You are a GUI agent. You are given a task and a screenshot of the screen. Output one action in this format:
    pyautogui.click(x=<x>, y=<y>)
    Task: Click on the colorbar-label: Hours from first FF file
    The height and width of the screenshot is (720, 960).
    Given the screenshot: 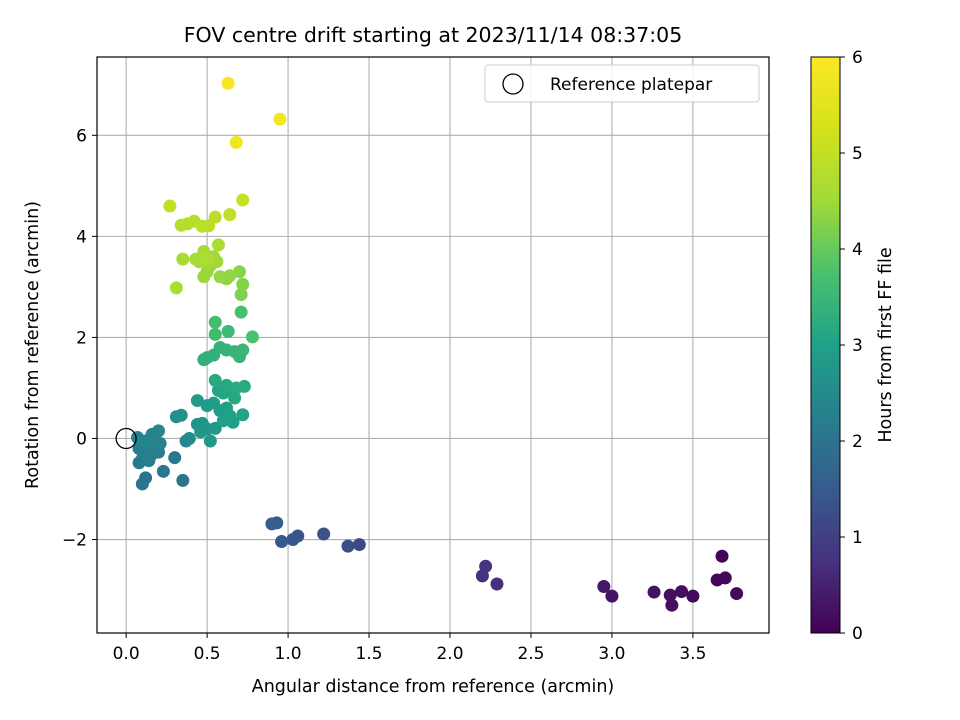 What is the action you would take?
    pyautogui.click(x=886, y=344)
    